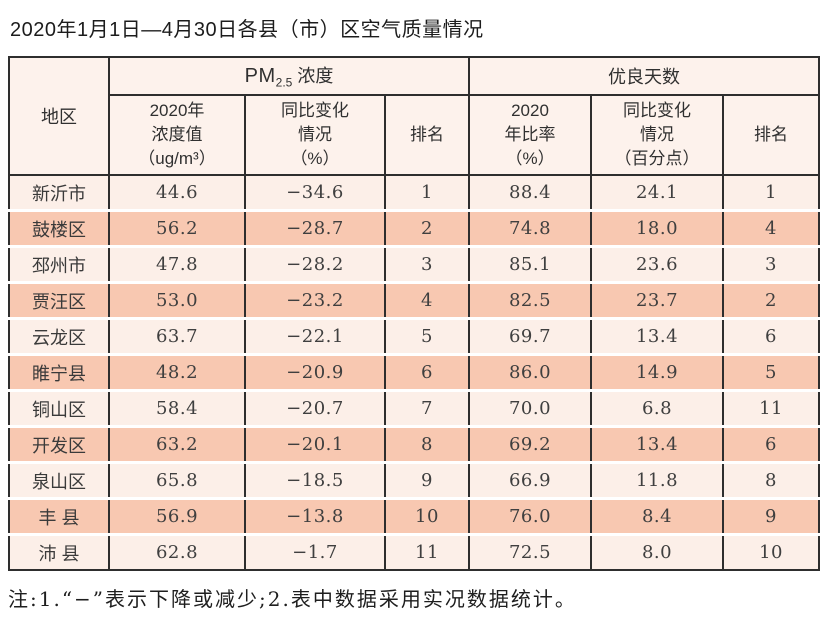 Image resolution: width=825 pixels, height=620 pixels. I want to click on cell-days-rank: 1, so click(771, 193).